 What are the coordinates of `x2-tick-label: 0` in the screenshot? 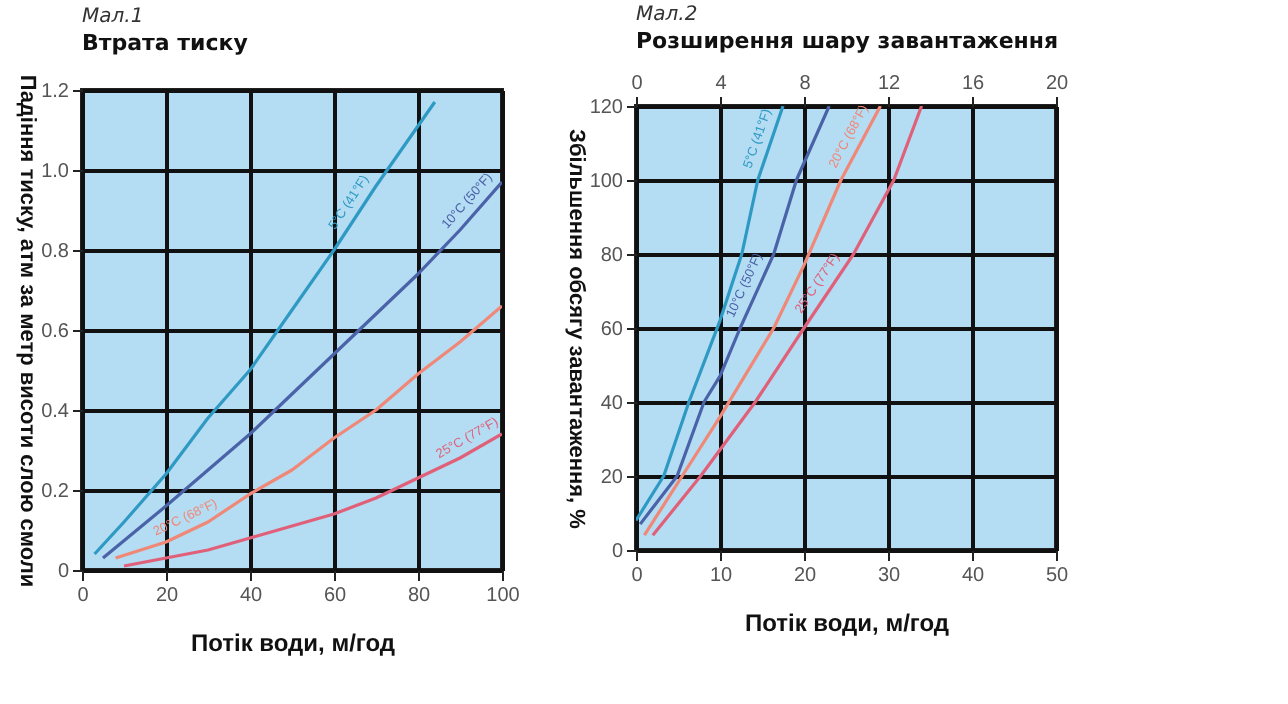 It's located at (637, 84).